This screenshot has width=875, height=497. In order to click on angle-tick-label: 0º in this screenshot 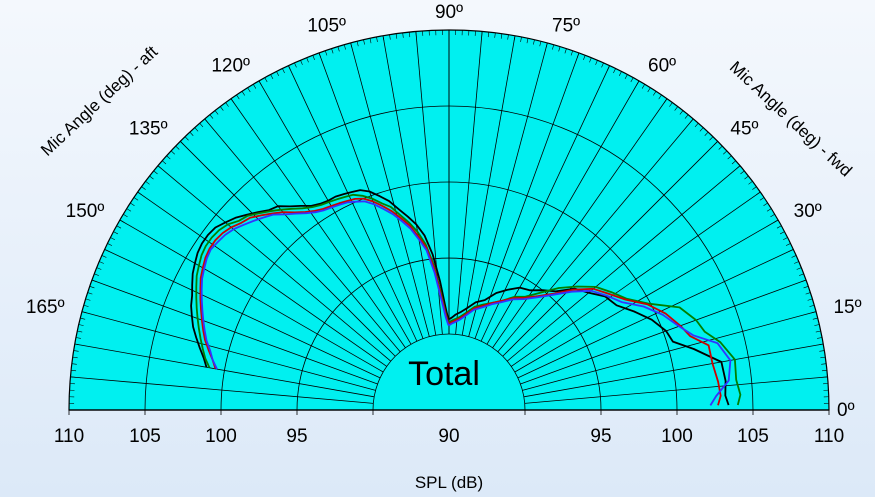, I will do `click(846, 410)`.